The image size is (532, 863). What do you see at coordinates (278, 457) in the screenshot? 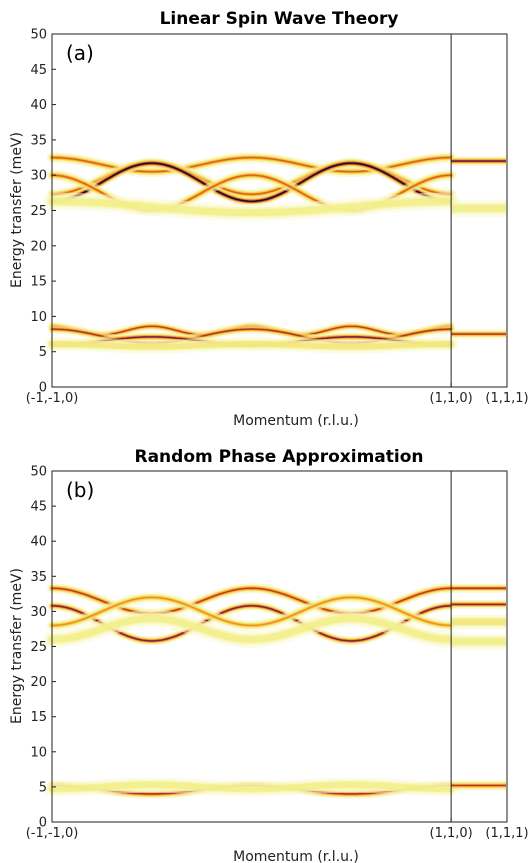
I see `chart-title: Random Phase Approximation` at bounding box center [278, 457].